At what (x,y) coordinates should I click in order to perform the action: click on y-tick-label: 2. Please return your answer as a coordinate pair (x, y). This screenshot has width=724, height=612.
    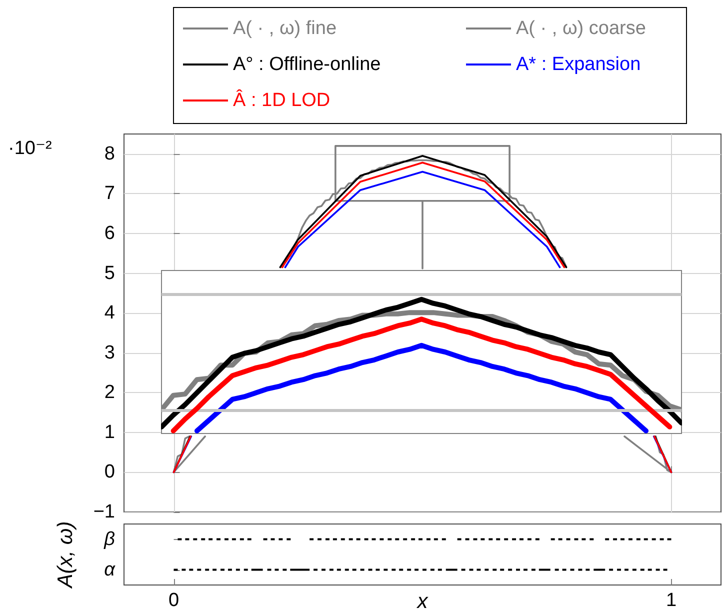
    Looking at the image, I should click on (109, 393).